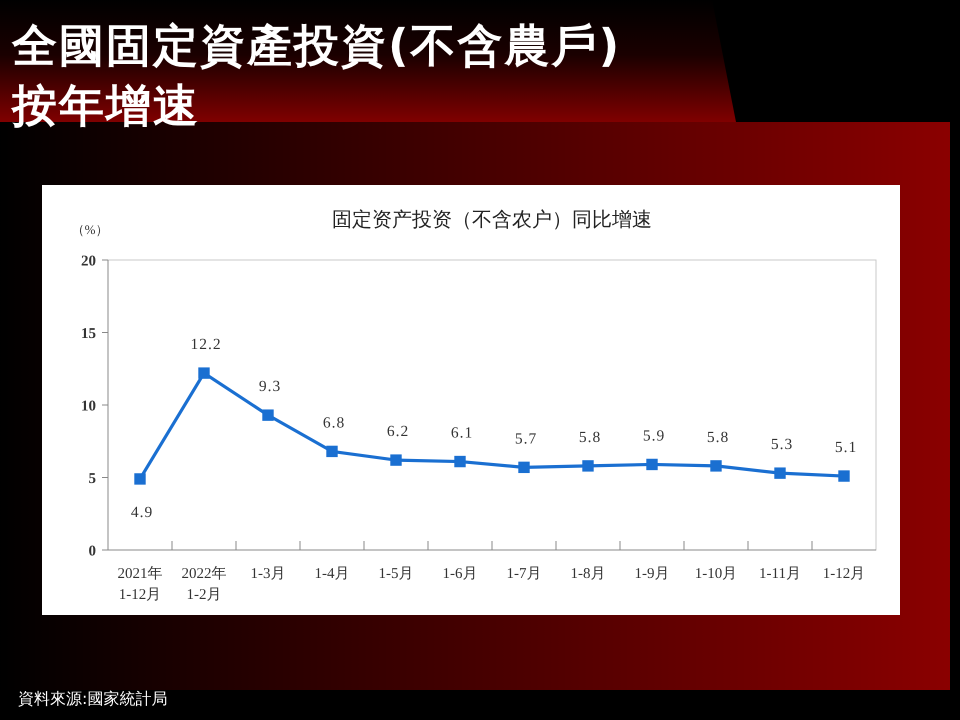 This screenshot has height=720, width=960. Describe the element at coordinates (93, 698) in the screenshot. I see `source-note: 資料來源:國家統計局` at that location.